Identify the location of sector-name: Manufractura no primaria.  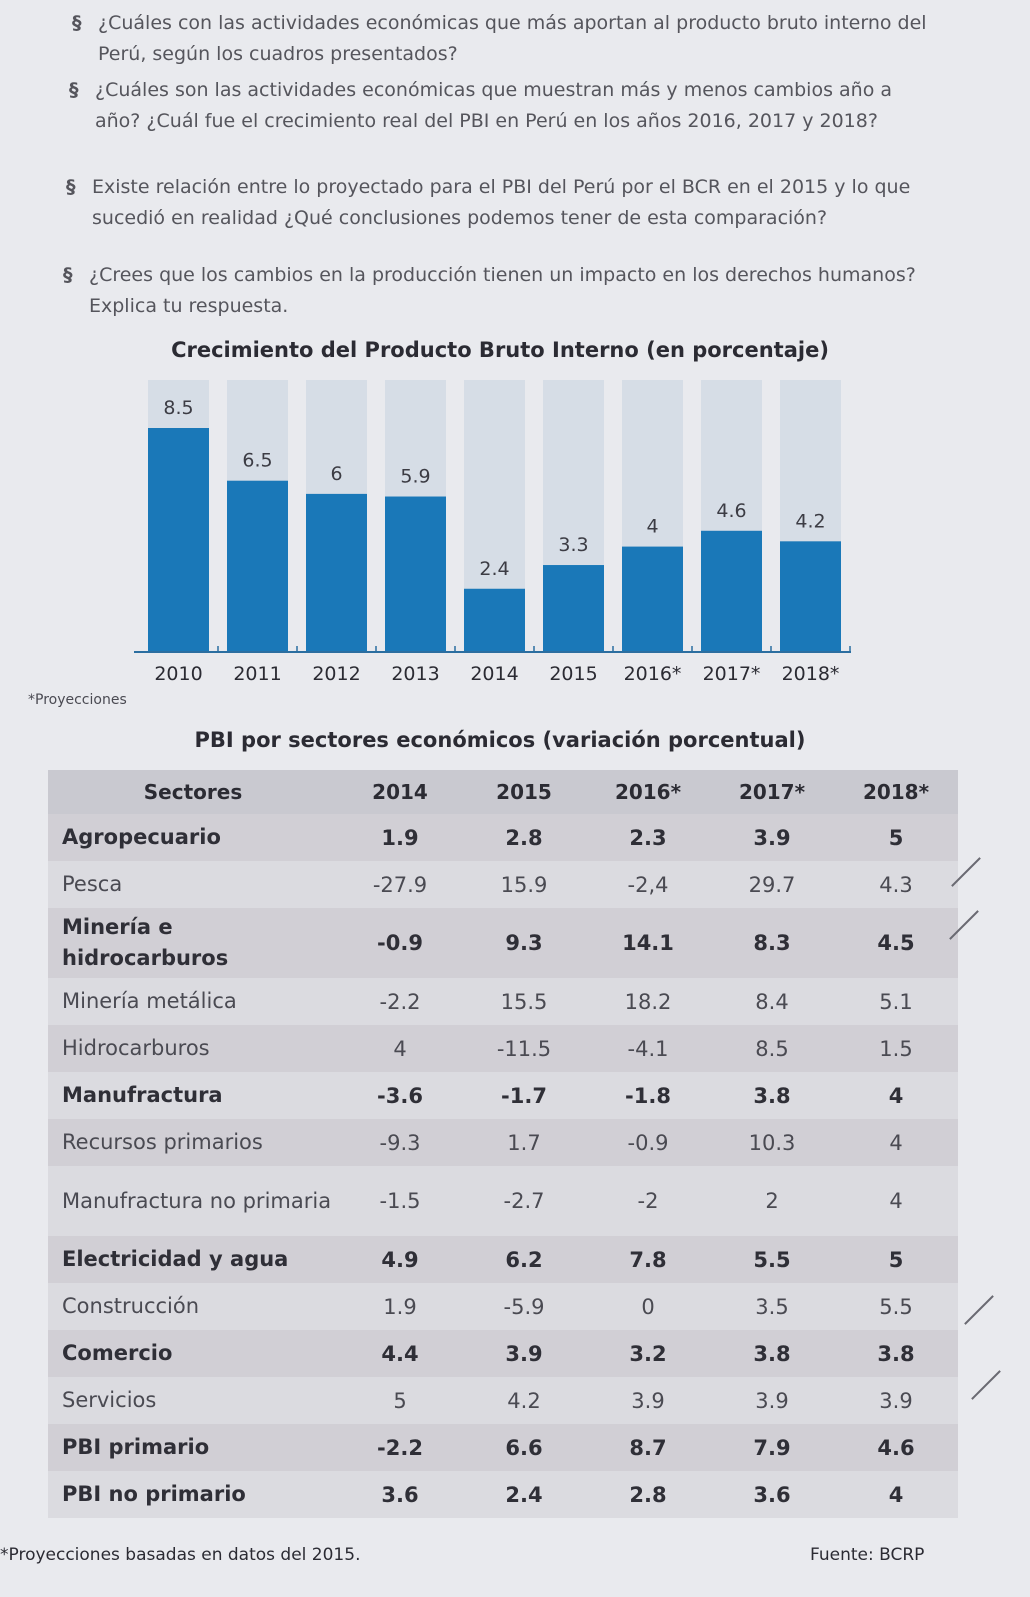
(197, 1200).